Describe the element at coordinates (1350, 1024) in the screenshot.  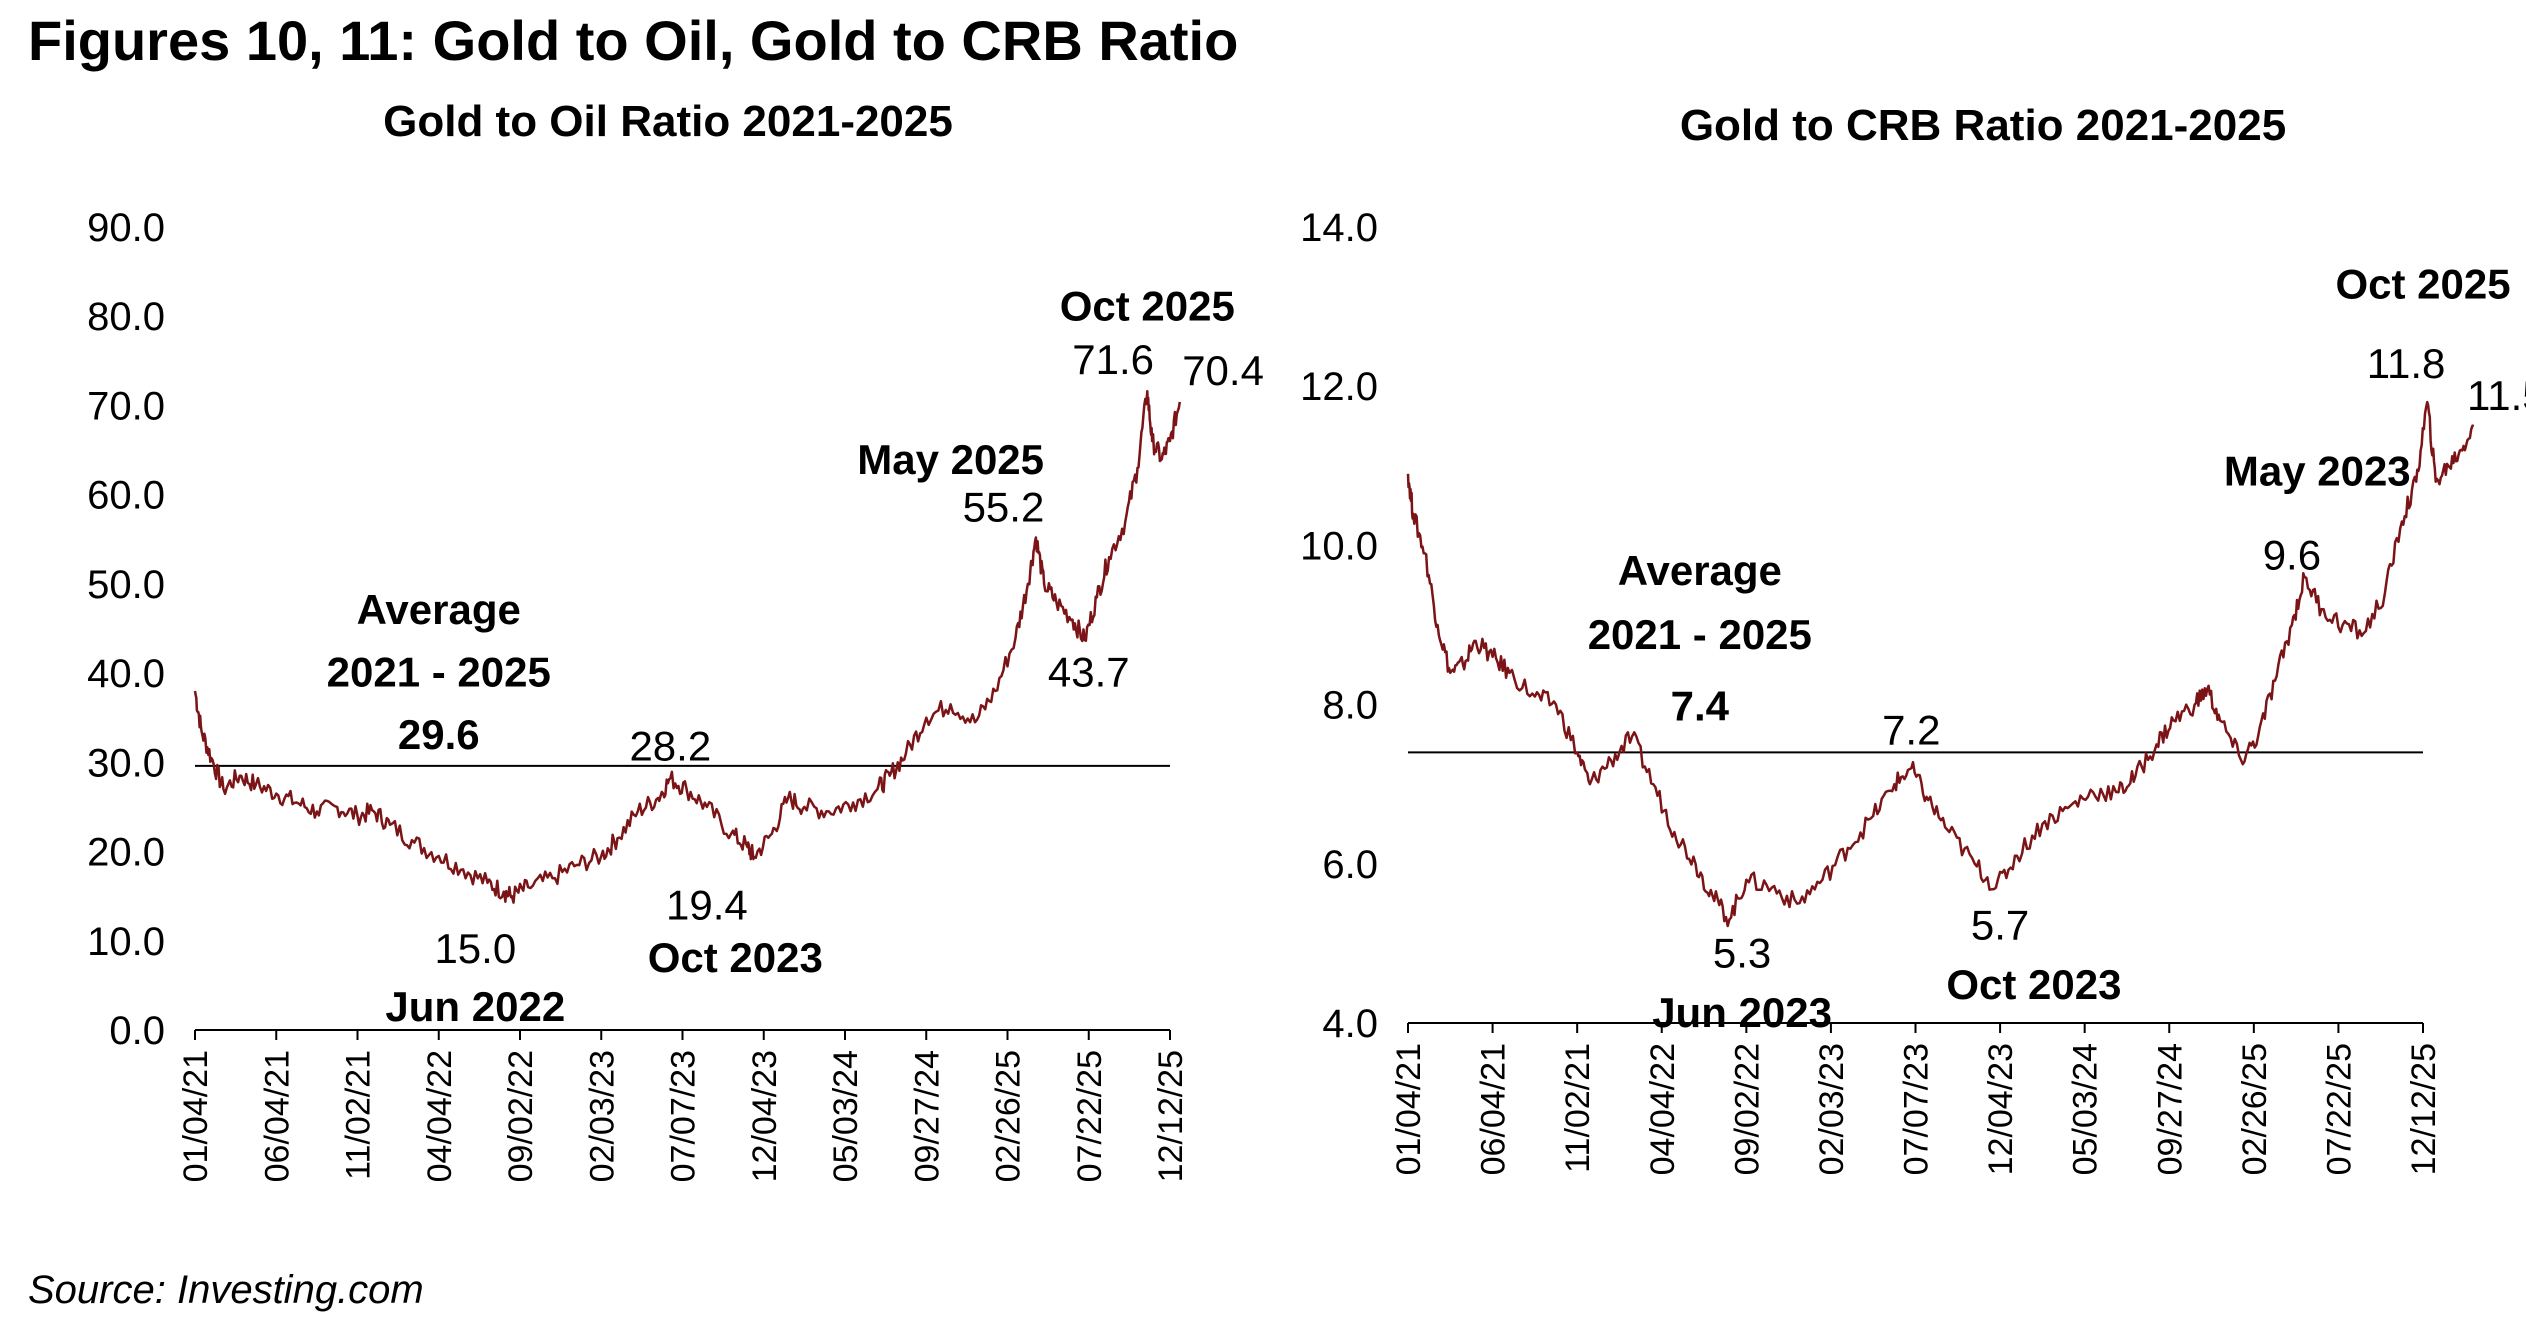
I see `y-tick-label: 4.0` at that location.